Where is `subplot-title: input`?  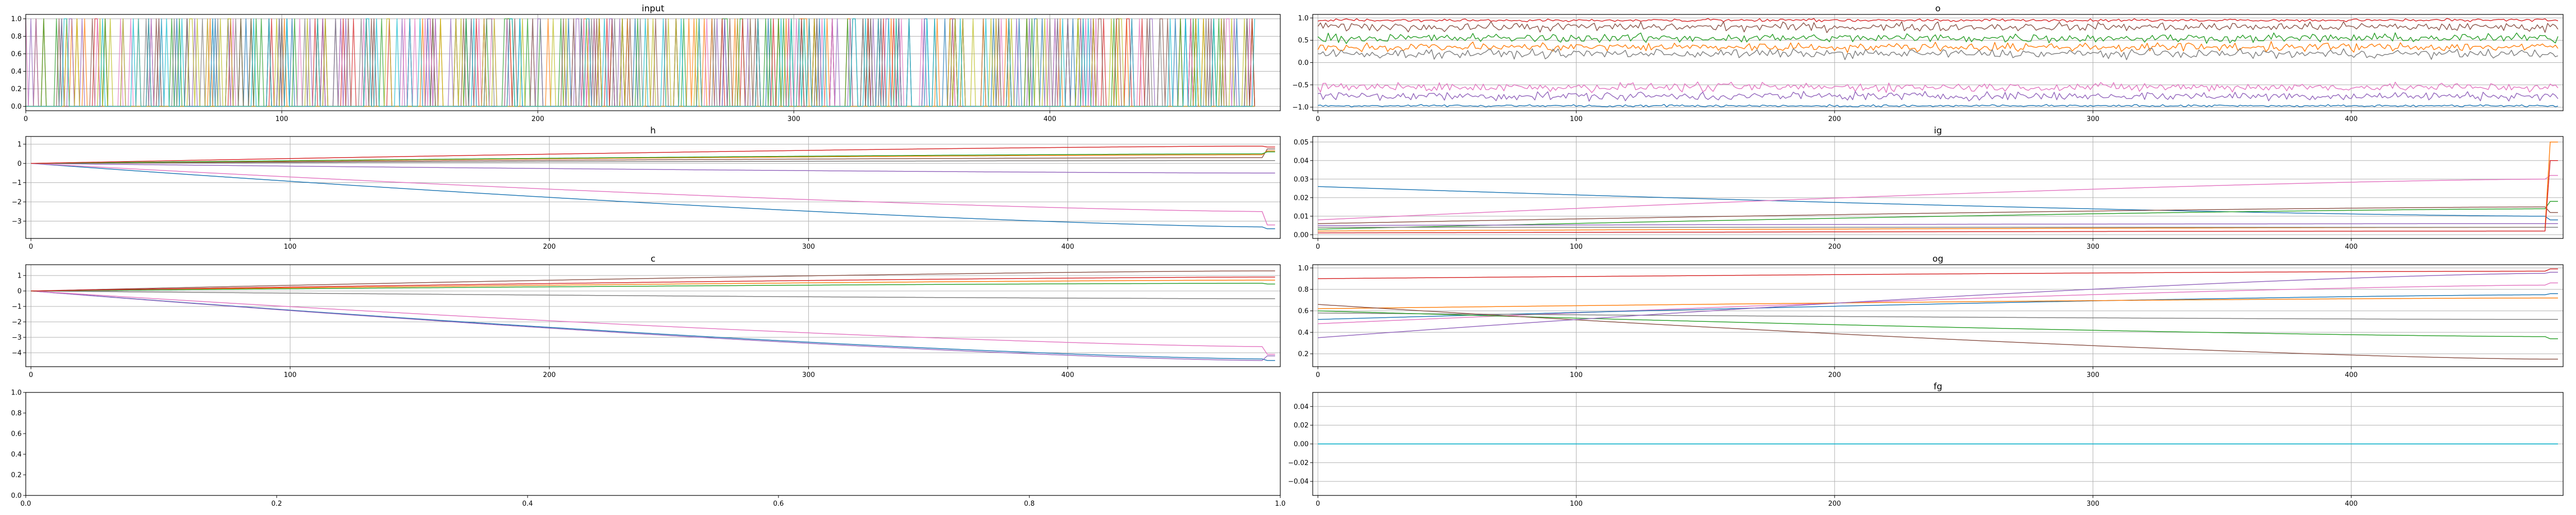
subplot-title: input is located at coordinates (653, 9).